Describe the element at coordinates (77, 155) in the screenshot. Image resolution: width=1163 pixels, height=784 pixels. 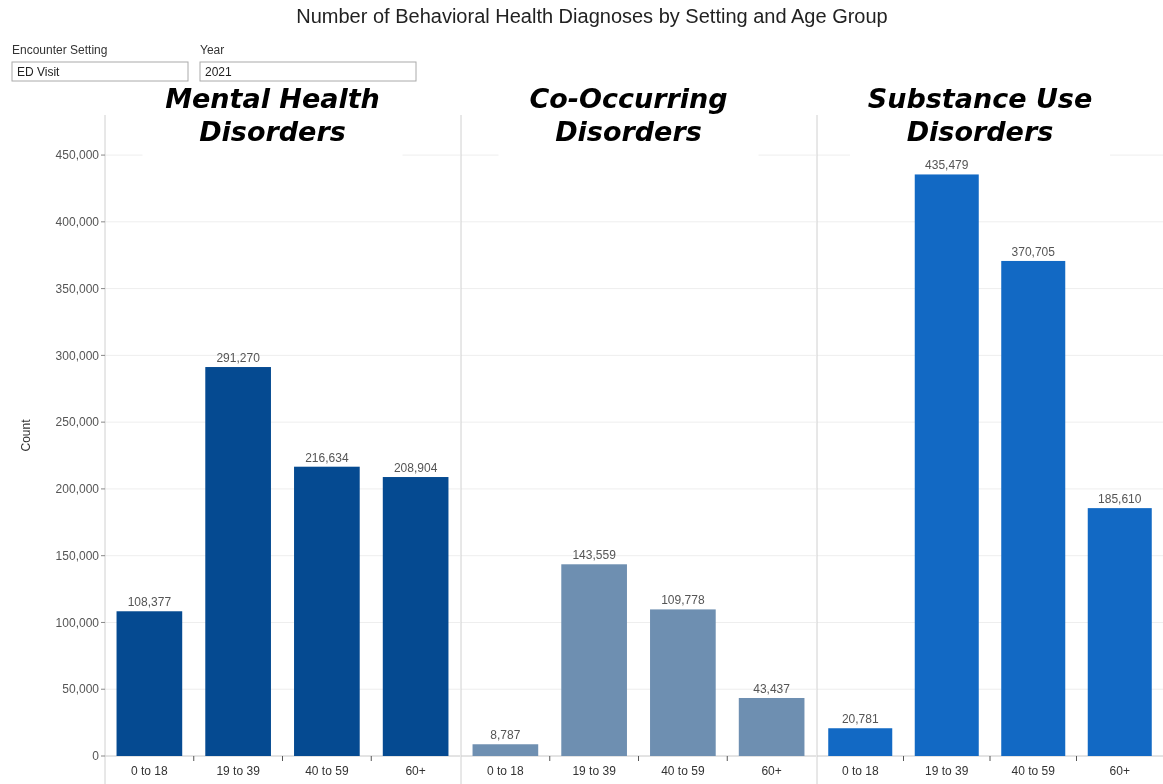
I see `y-tick-label: 450,000` at that location.